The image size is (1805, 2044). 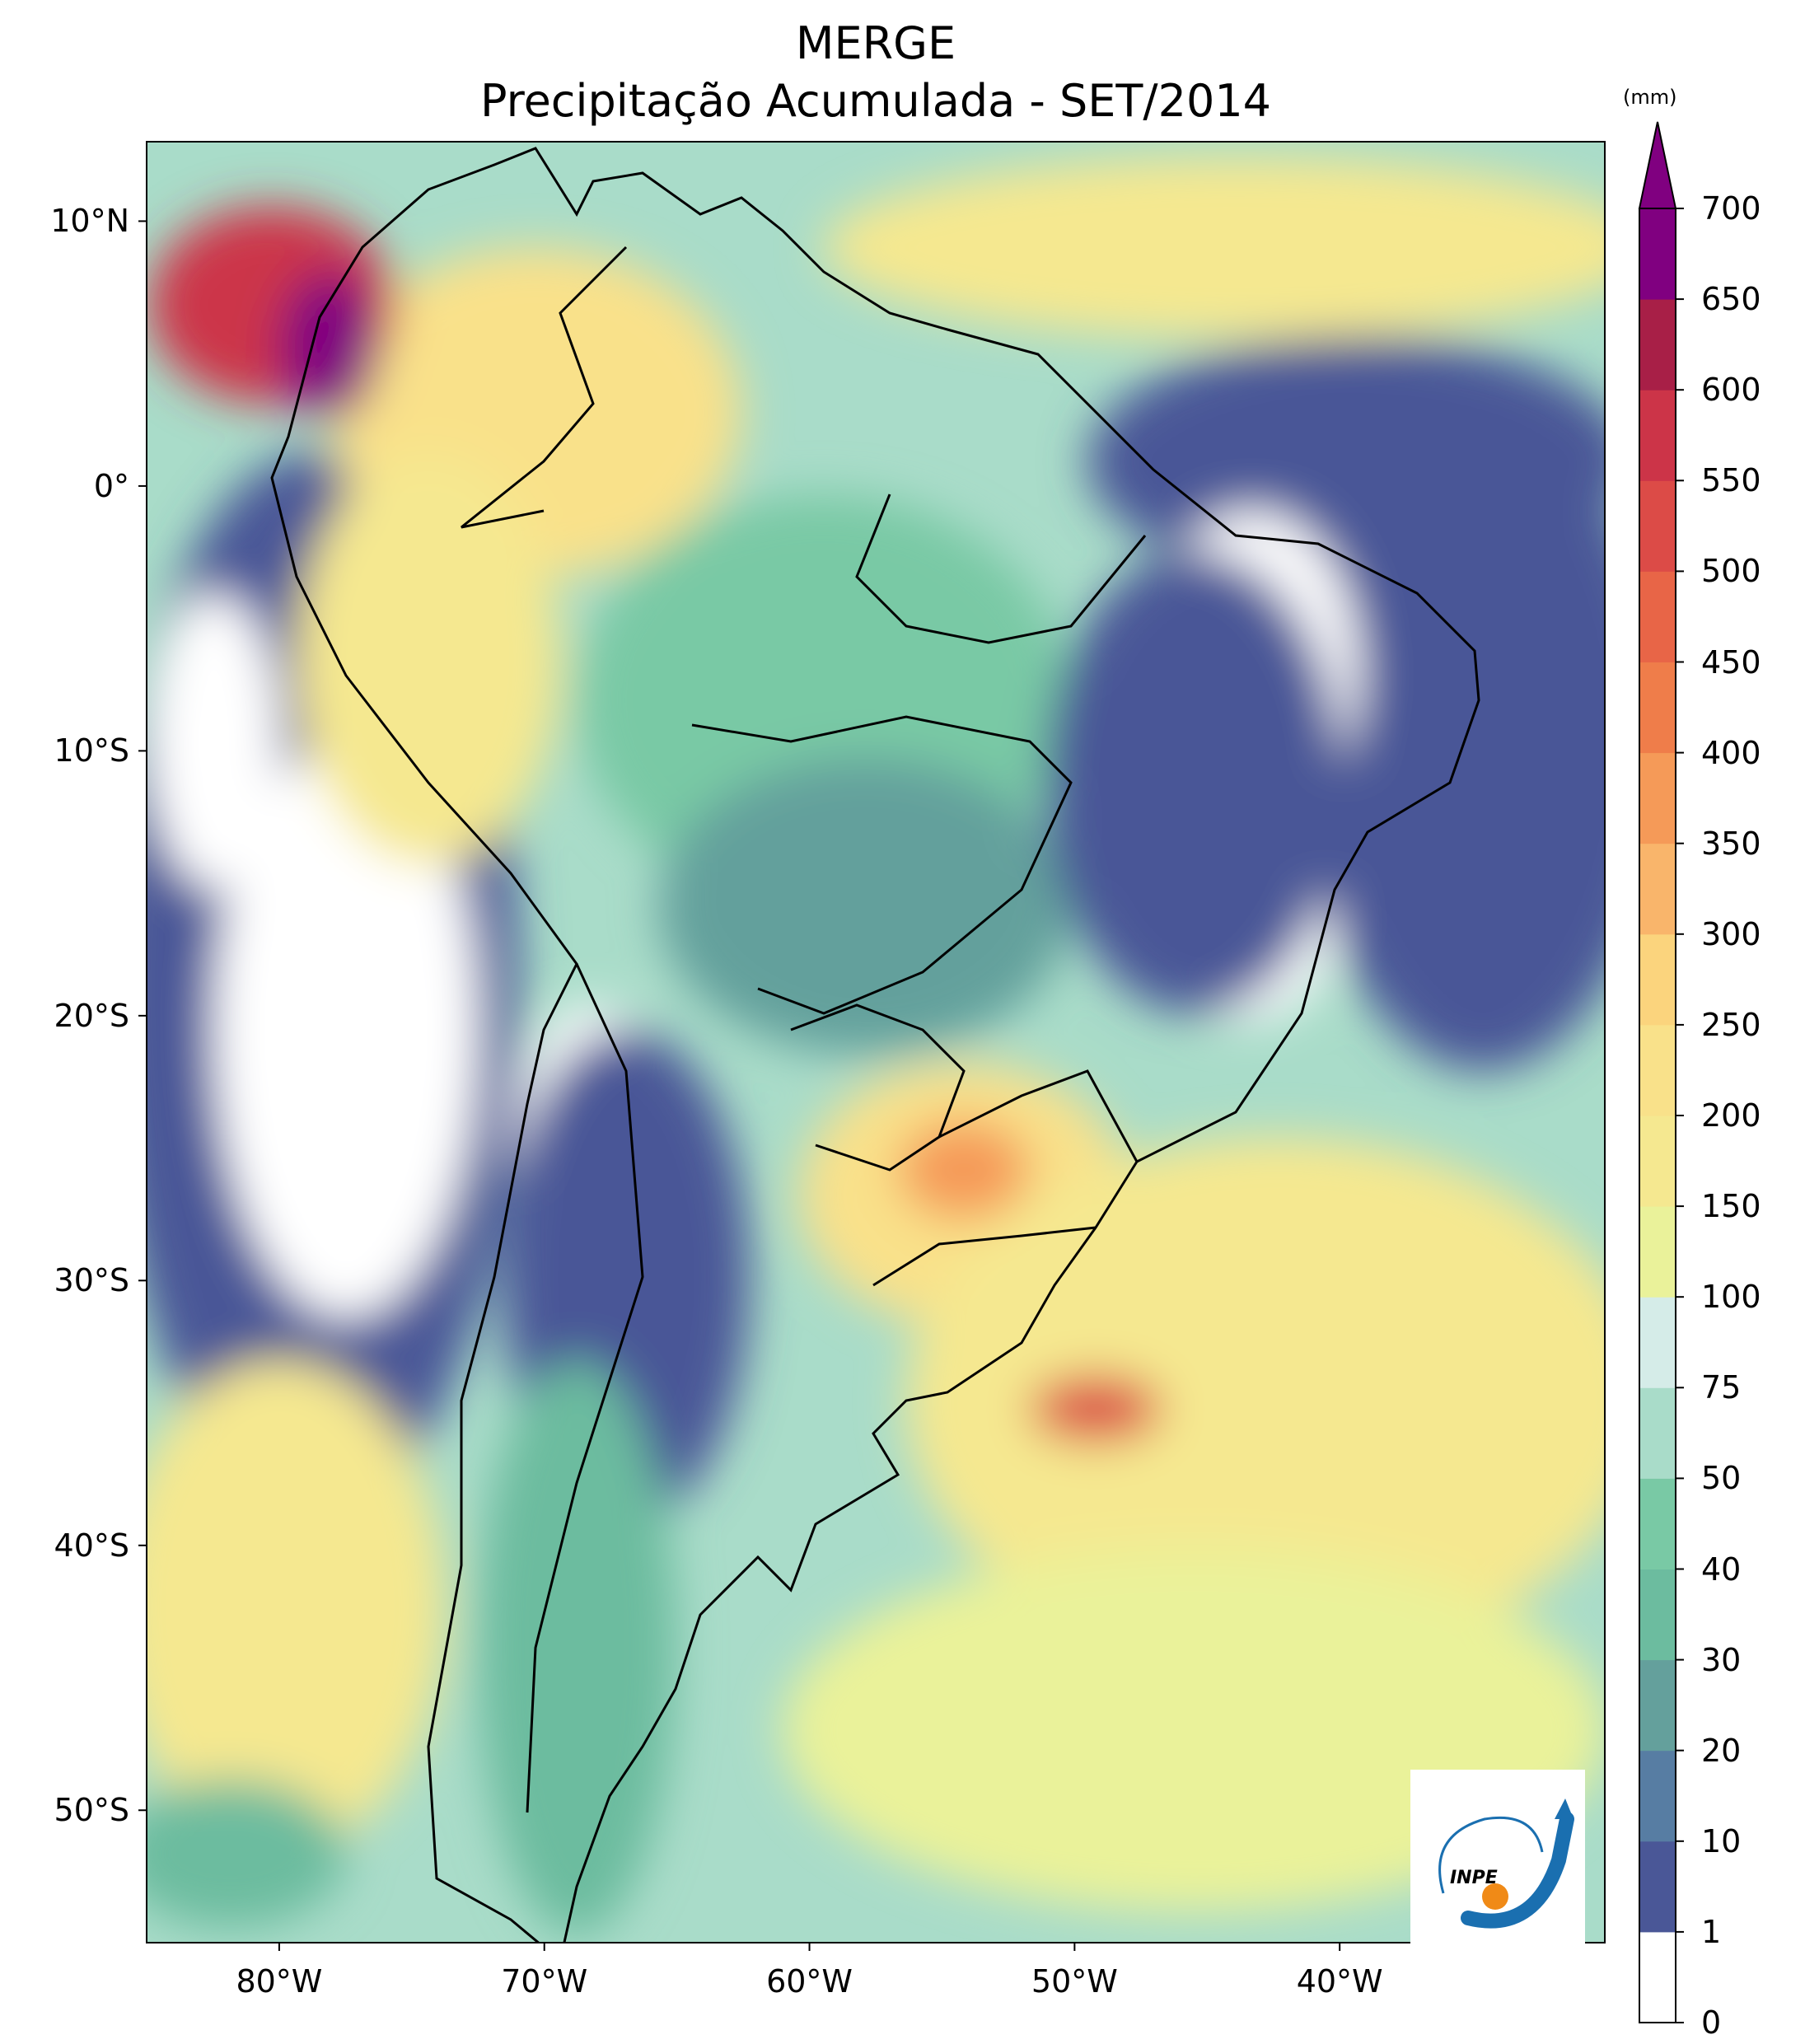 I want to click on colorbar, so click(x=1661, y=1072).